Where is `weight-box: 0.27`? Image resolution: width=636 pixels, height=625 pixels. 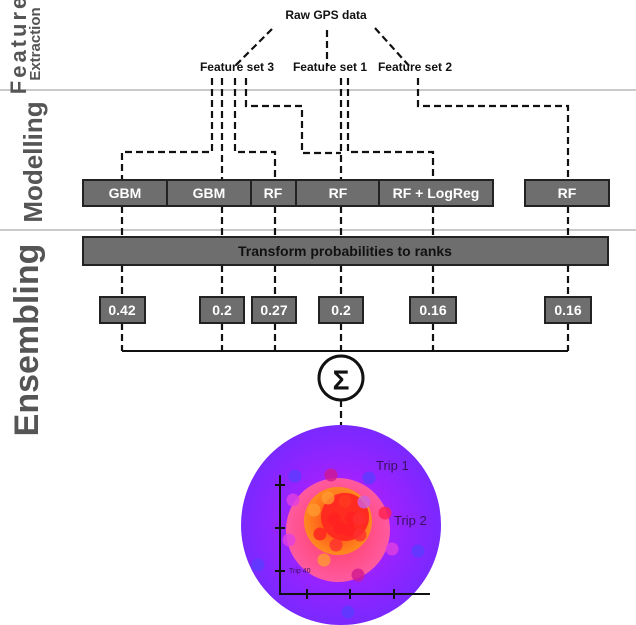 weight-box: 0.27 is located at coordinates (274, 310).